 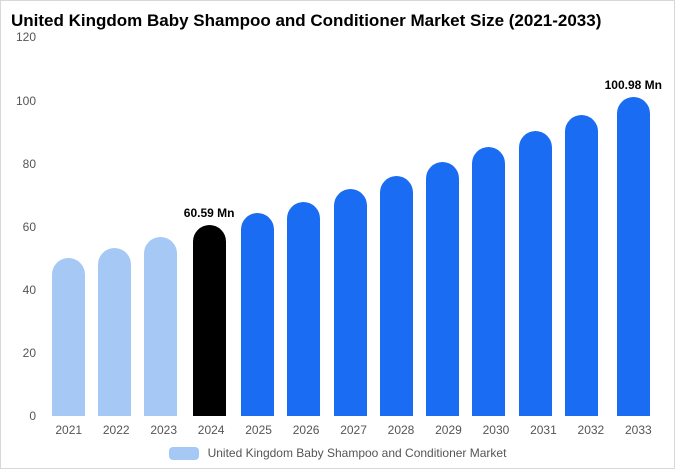 I want to click on x-tick-label-2025: 2025, so click(x=258, y=430).